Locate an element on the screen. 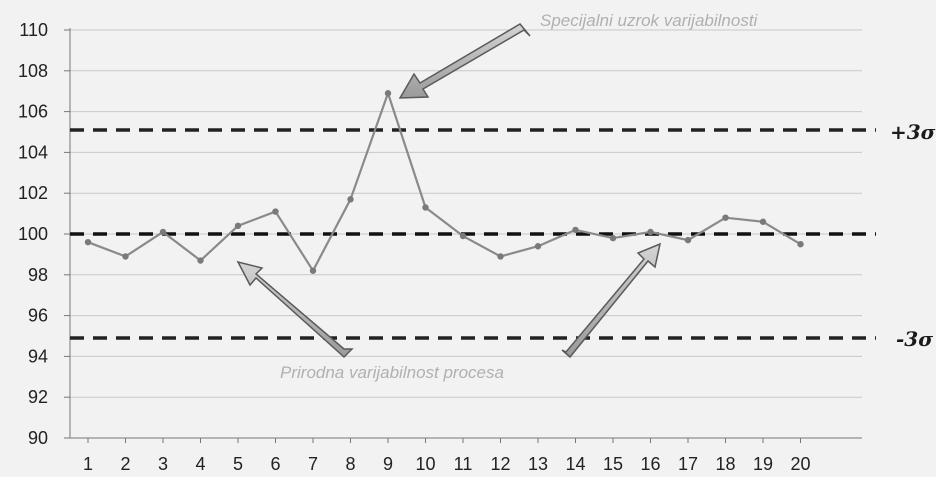  x-tick-label: 6 is located at coordinates (275, 464).